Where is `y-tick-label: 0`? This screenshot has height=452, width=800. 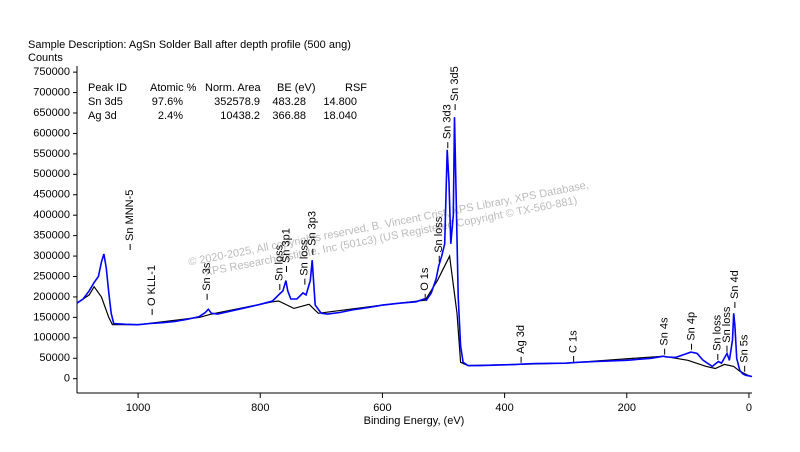
y-tick-label: 0 is located at coordinates (67, 379).